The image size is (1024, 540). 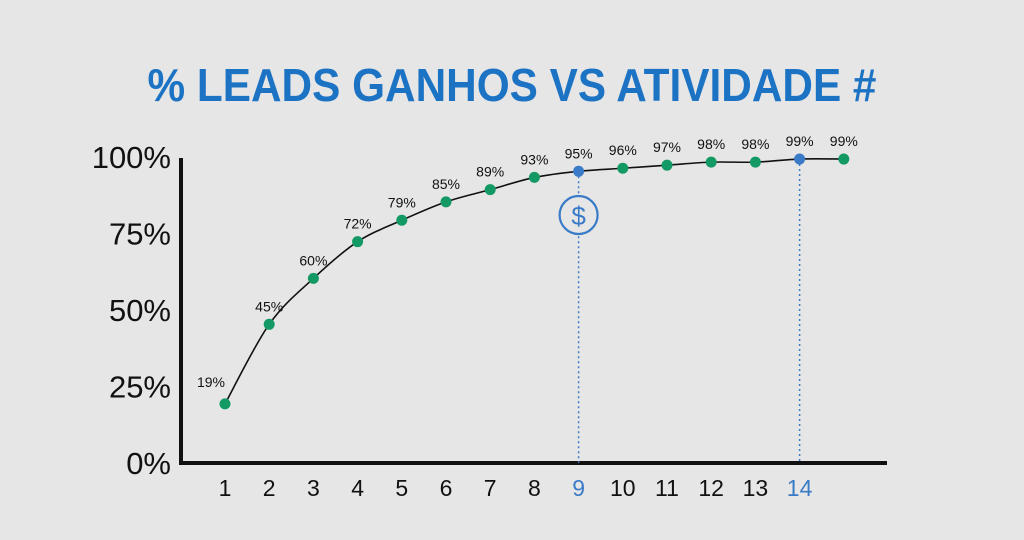 I want to click on data-label: 89%, so click(x=490, y=172).